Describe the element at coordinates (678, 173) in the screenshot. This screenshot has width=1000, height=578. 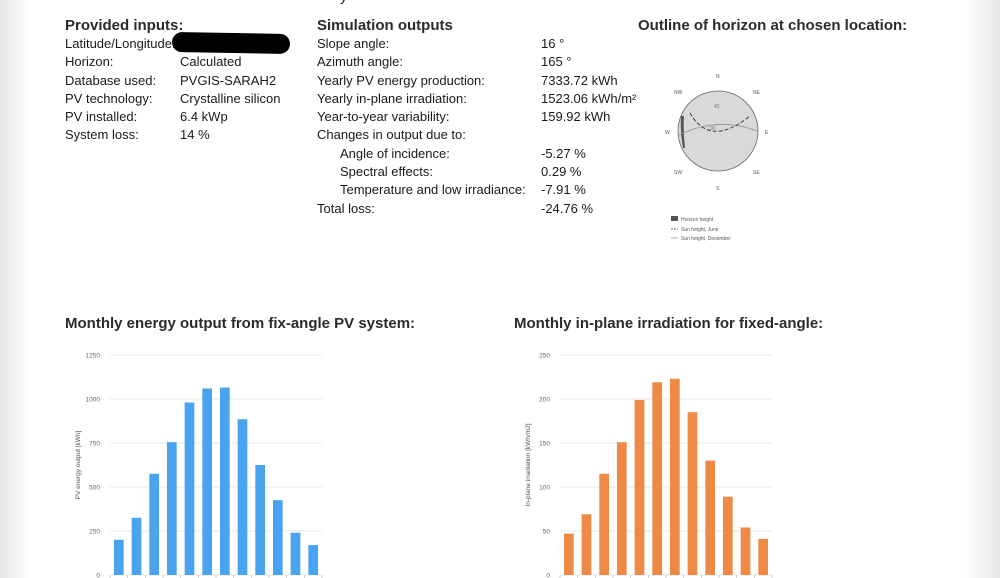
I see `compass-sw: SW` at that location.